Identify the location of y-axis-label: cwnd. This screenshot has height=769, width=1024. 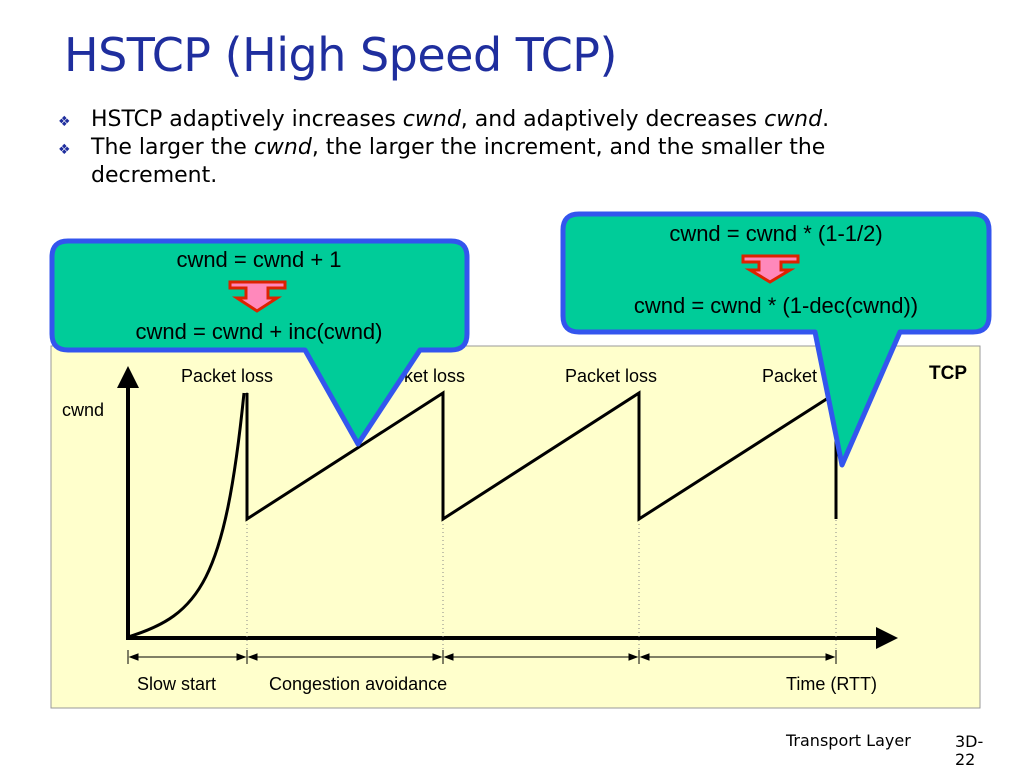
(83, 410).